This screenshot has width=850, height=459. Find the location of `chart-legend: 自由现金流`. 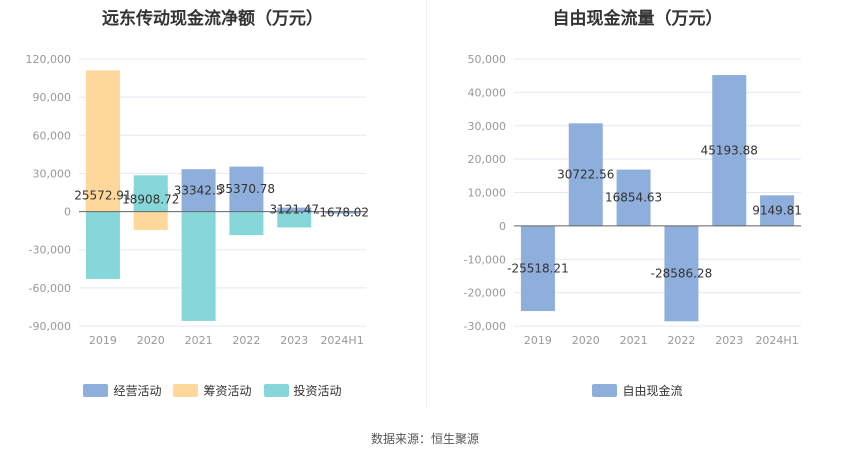

chart-legend: 自由现金流 is located at coordinates (637, 390).